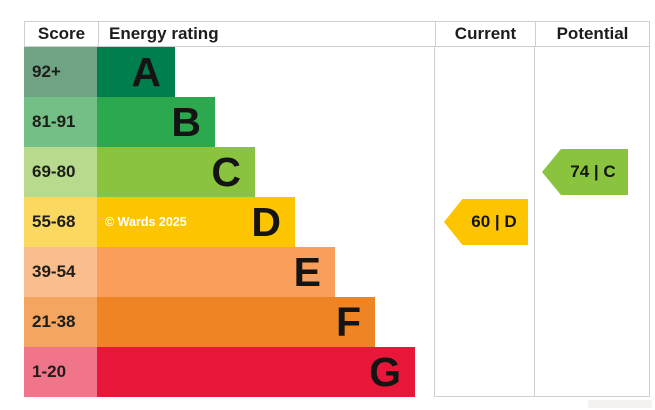 This screenshot has width=655, height=410. I want to click on potential-rating-arrow: 74 | C, so click(585, 172).